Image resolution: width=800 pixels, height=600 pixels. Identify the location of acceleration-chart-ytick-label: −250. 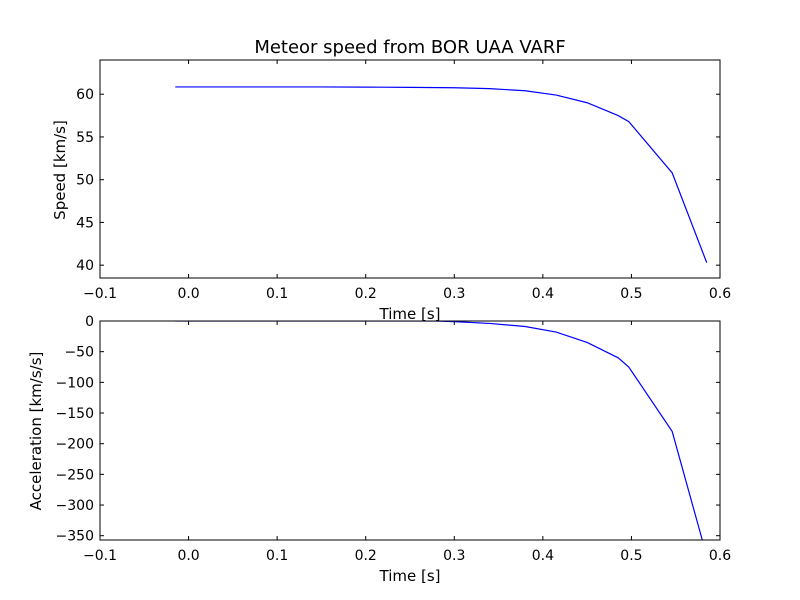
(75, 475).